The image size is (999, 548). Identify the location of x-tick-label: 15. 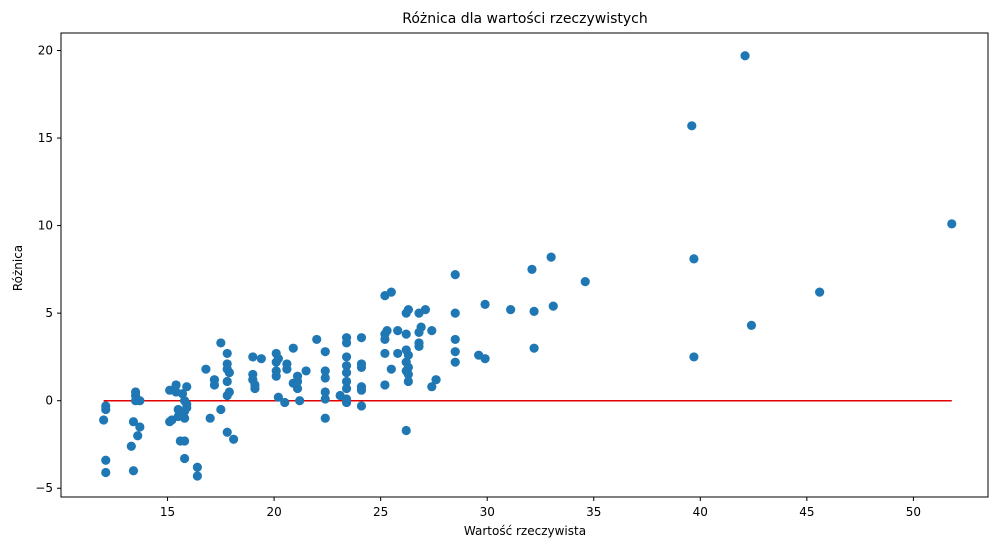
(167, 512).